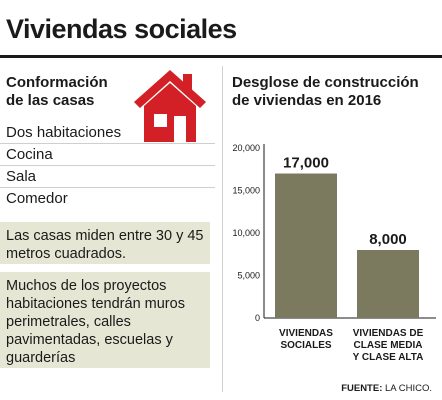 This screenshot has width=442, height=400. What do you see at coordinates (257, 318) in the screenshot?
I see `y-tick-label: 0` at bounding box center [257, 318].